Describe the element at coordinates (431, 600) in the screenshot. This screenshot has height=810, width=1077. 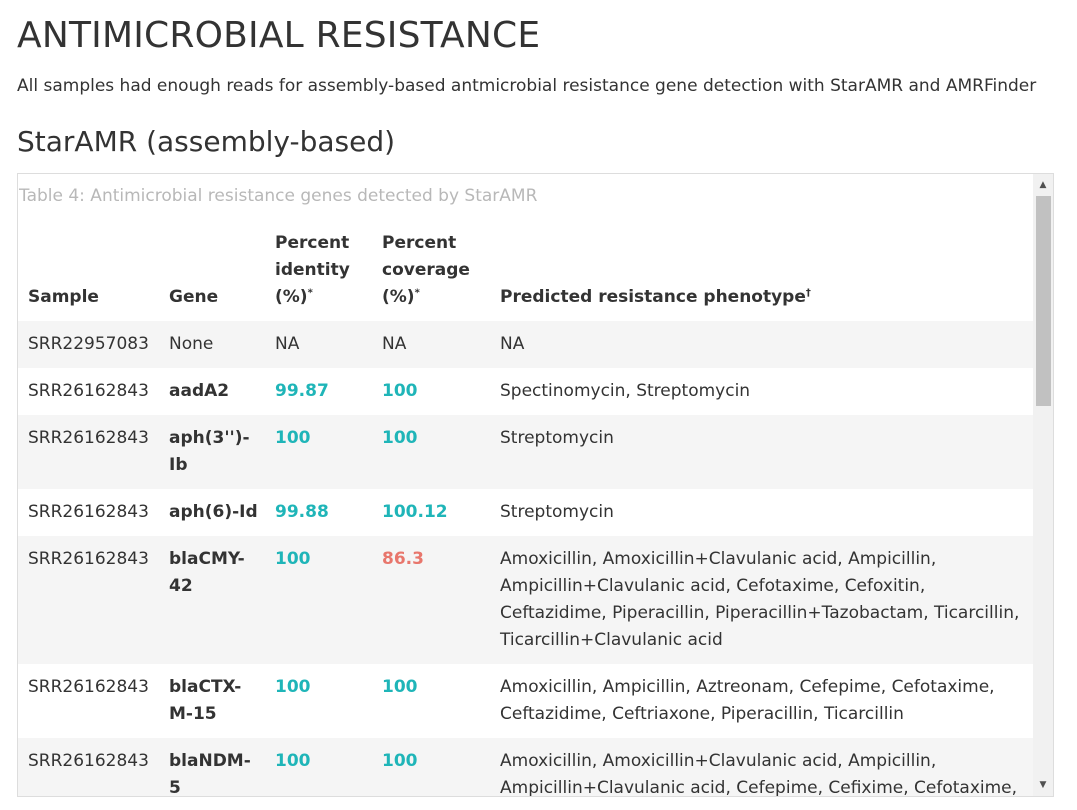
I see `cell-coverage: 86.3` at that location.